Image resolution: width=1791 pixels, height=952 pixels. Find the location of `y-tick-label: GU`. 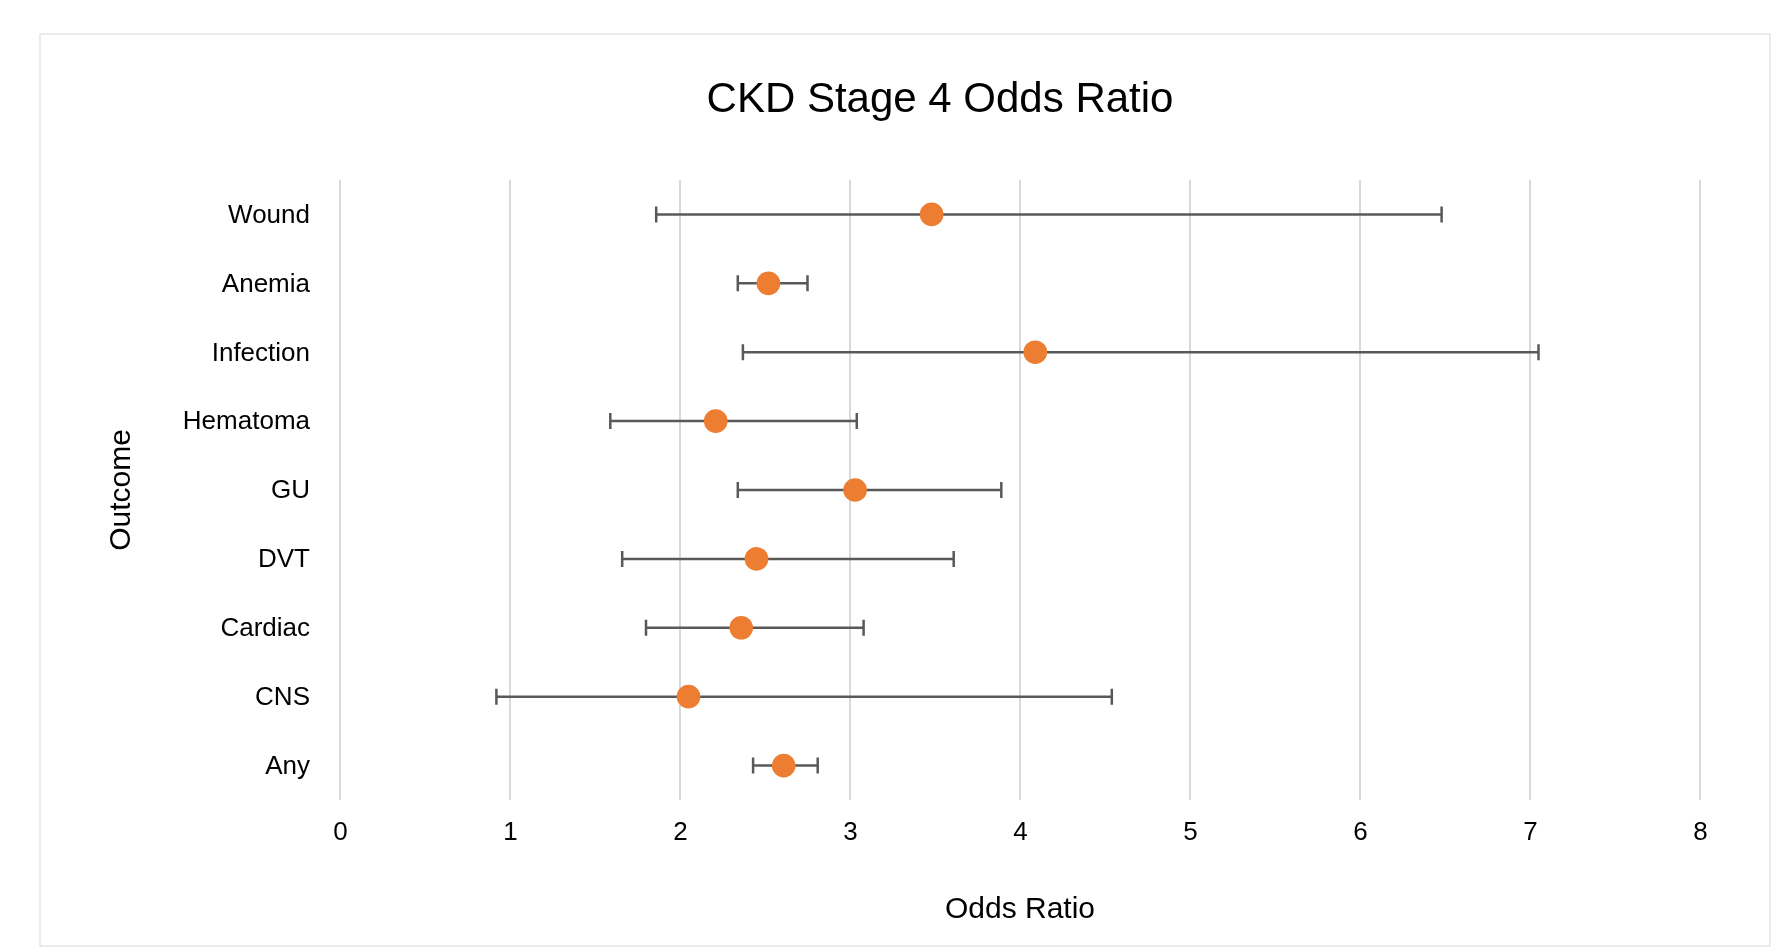

y-tick-label: GU is located at coordinates (290, 489).